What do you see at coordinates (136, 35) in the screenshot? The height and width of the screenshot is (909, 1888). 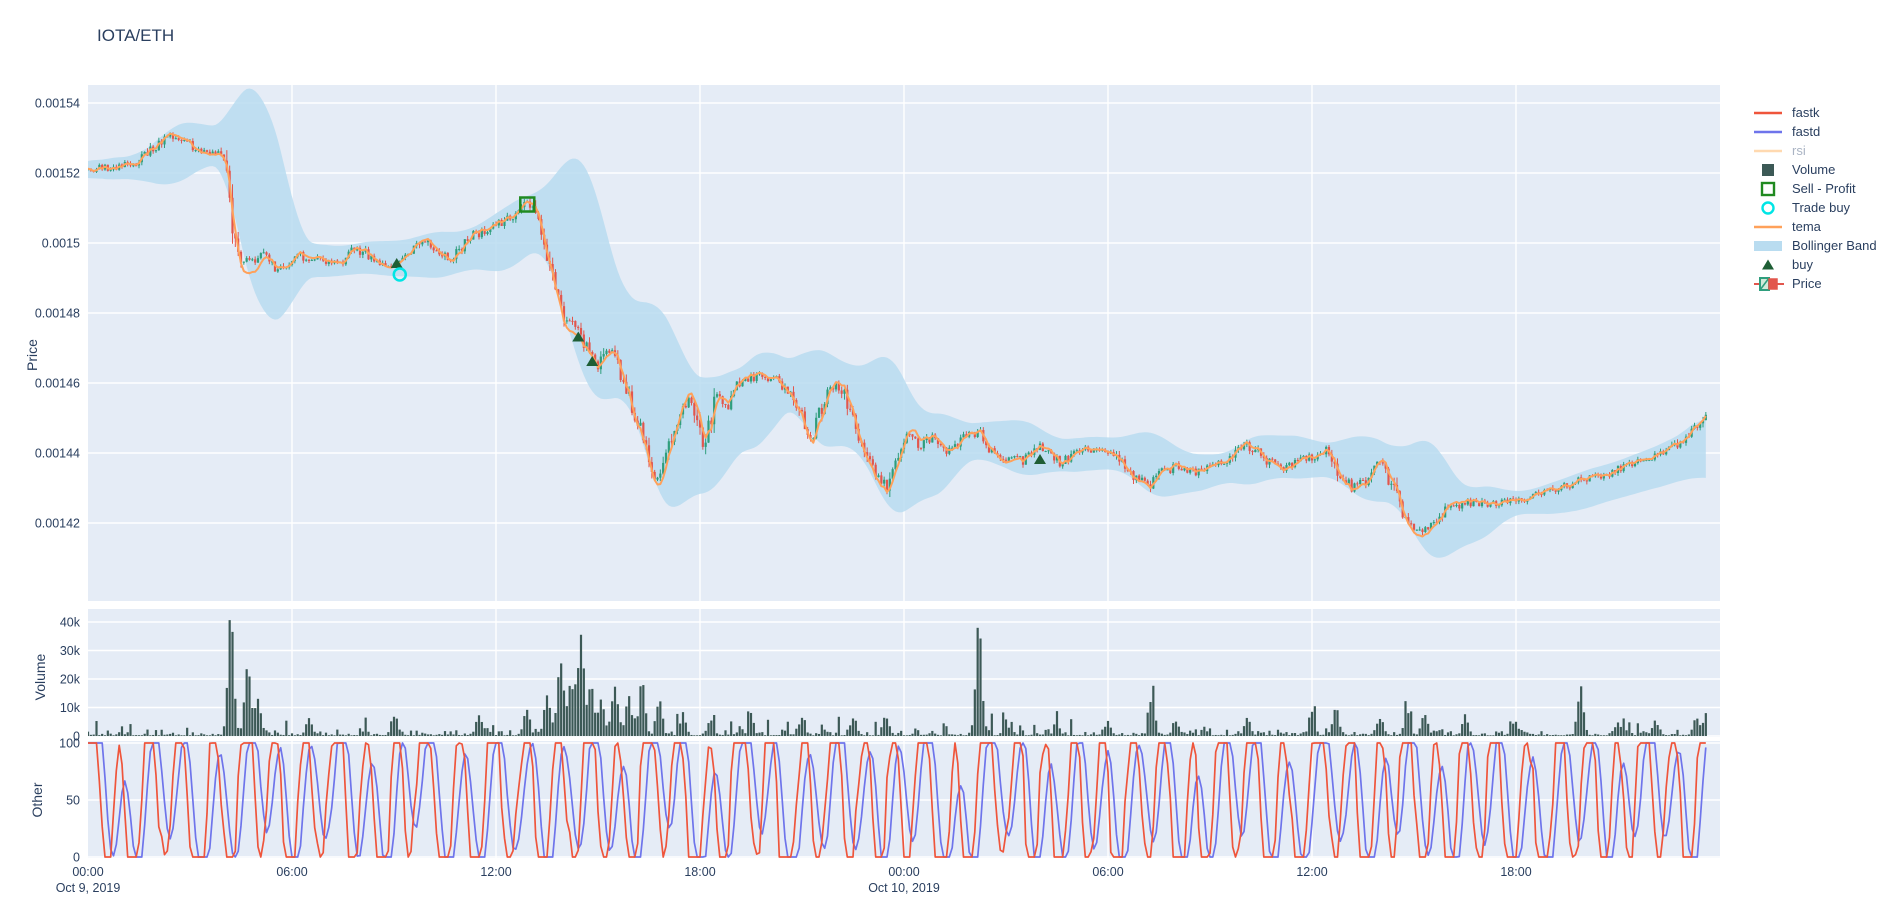 I see `page-title: IOTA/ETH` at bounding box center [136, 35].